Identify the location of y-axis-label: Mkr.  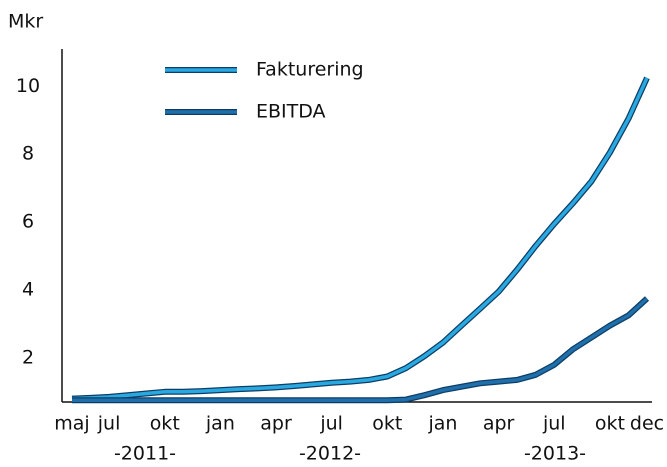
(25, 22).